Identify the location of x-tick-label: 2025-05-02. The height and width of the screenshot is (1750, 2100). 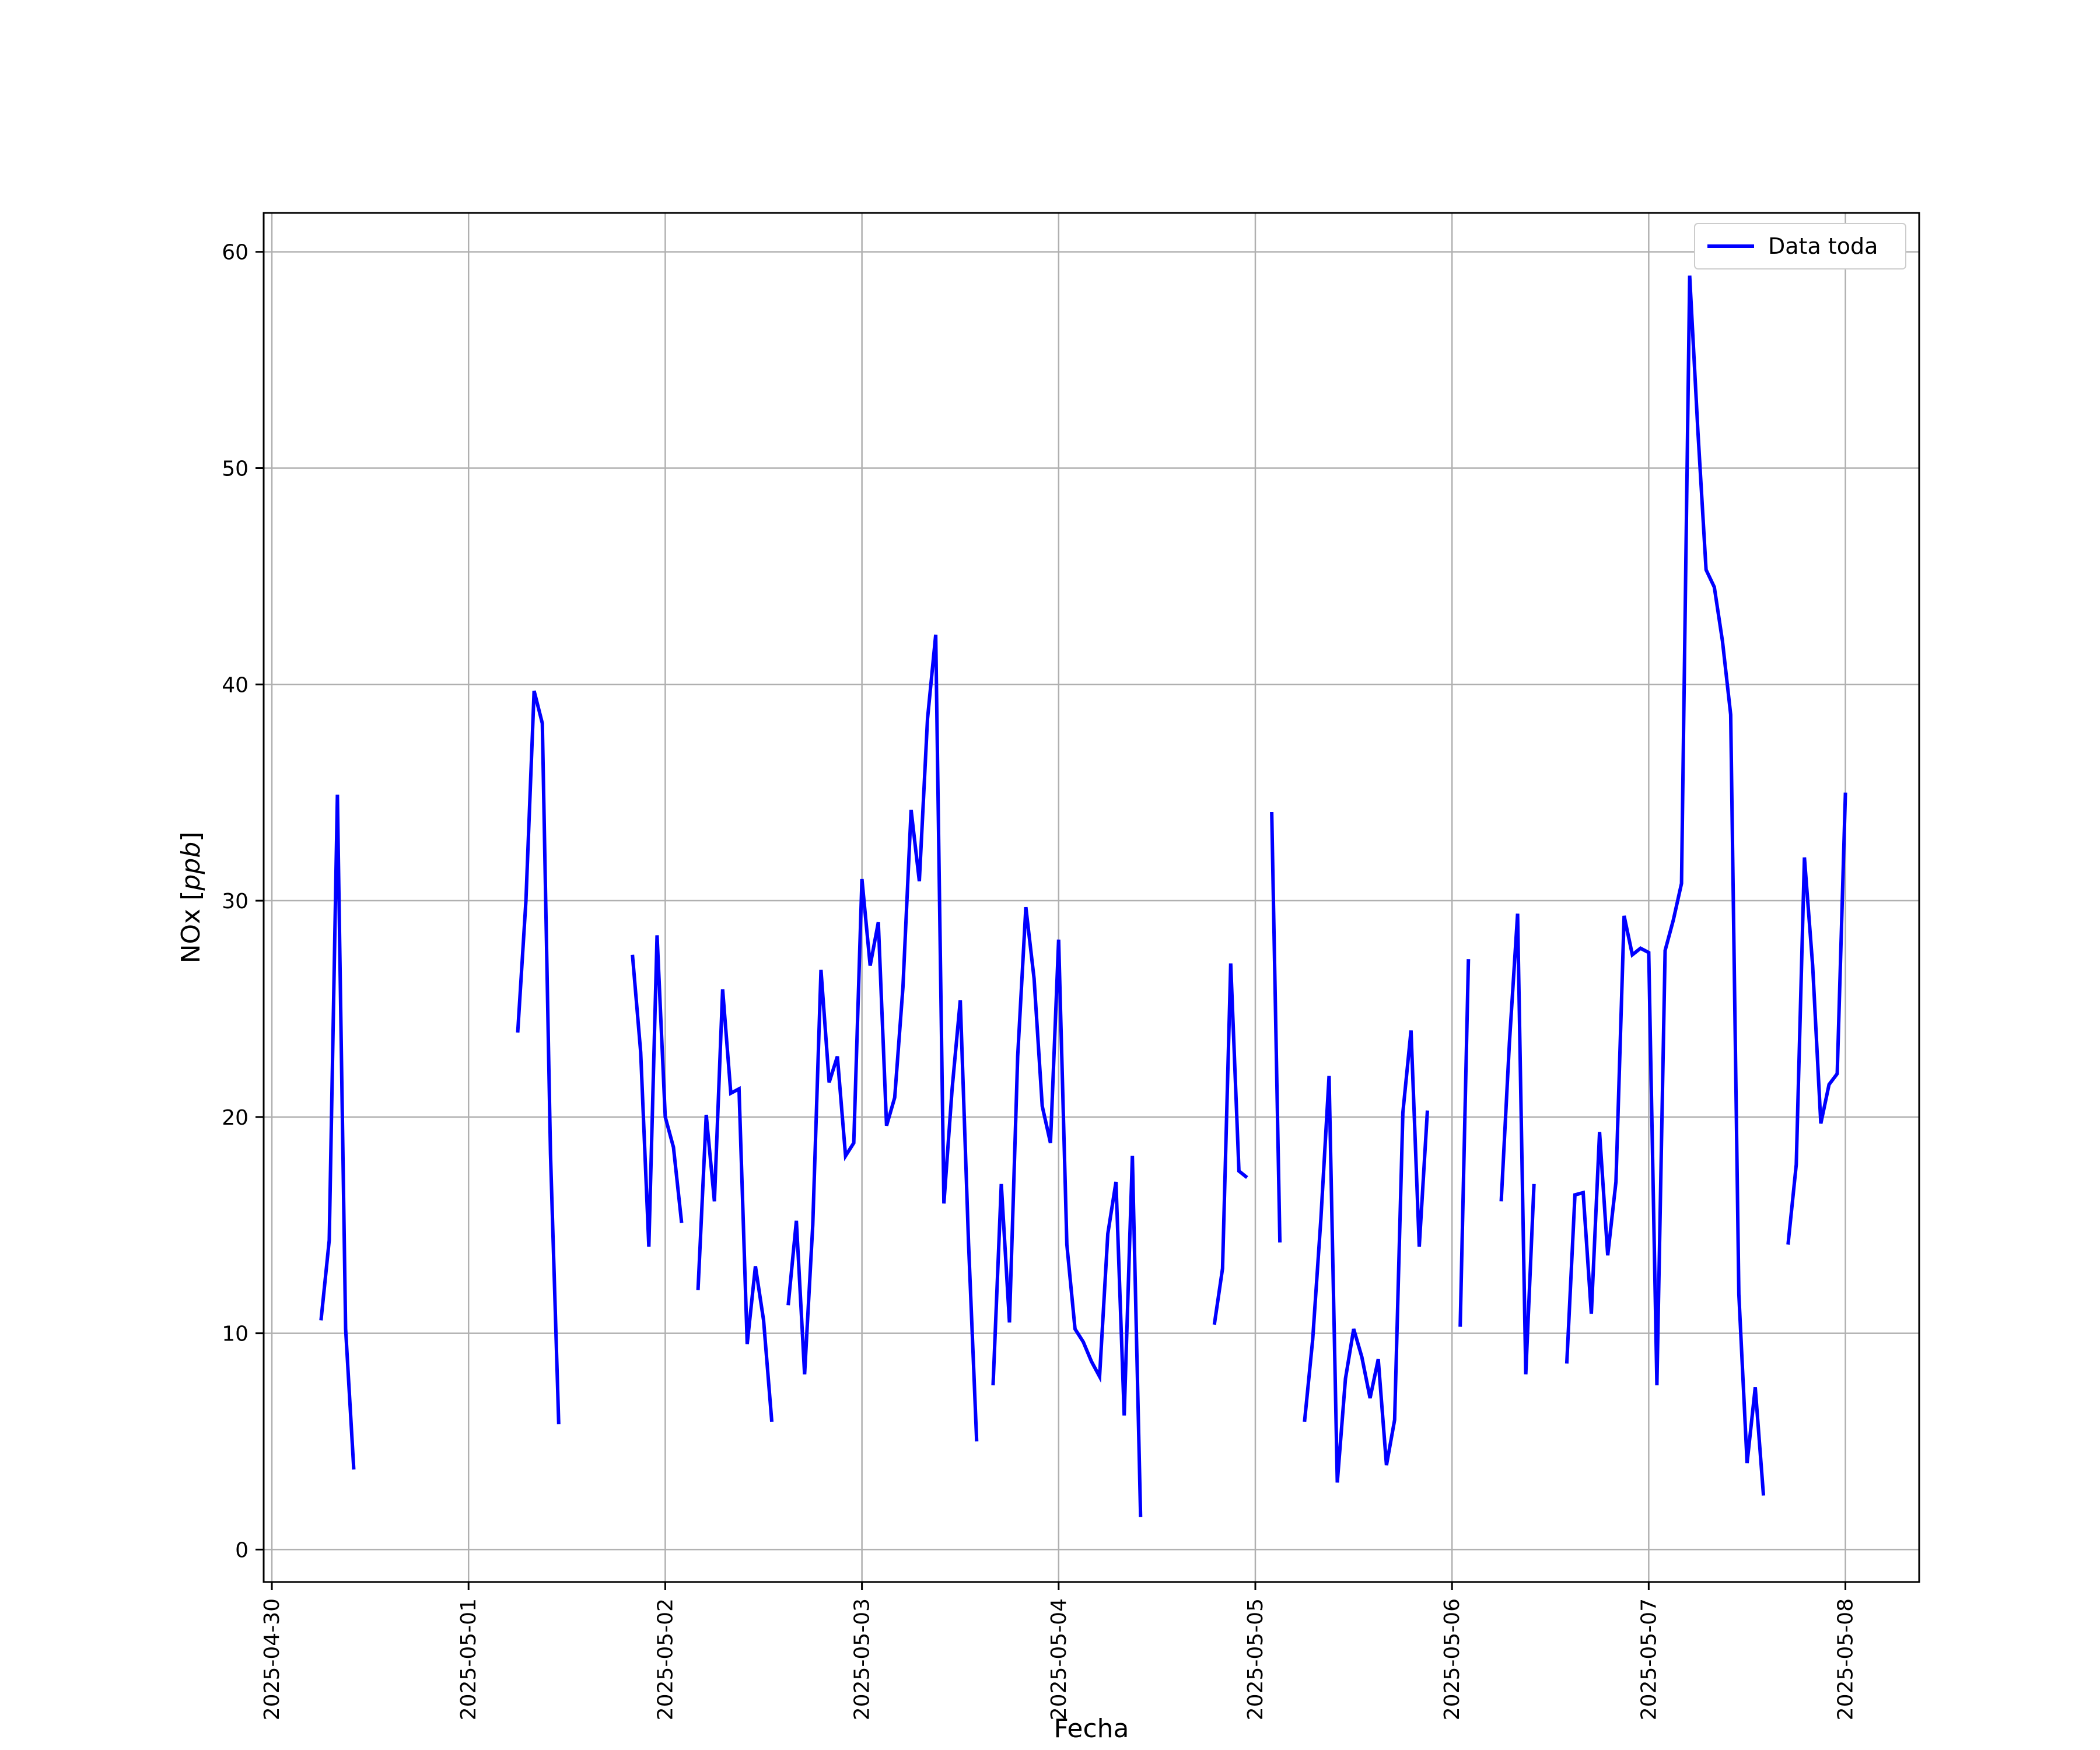
(665, 1659).